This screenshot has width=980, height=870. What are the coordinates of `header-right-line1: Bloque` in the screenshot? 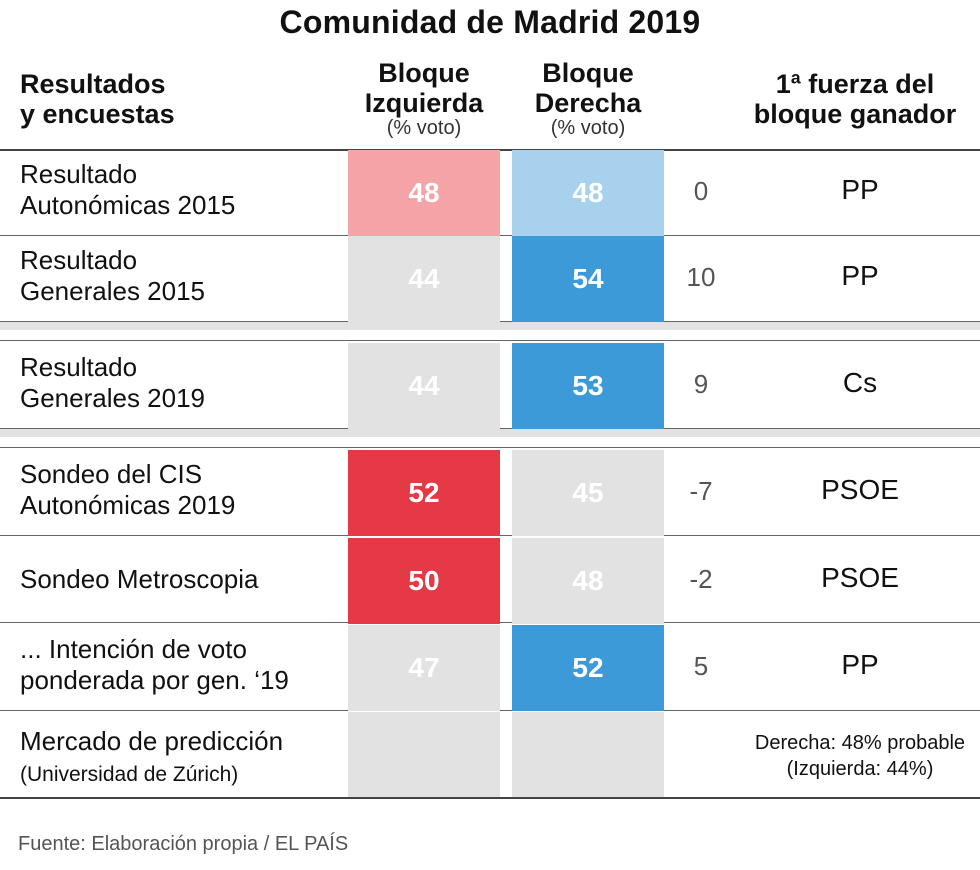 It's located at (588, 73).